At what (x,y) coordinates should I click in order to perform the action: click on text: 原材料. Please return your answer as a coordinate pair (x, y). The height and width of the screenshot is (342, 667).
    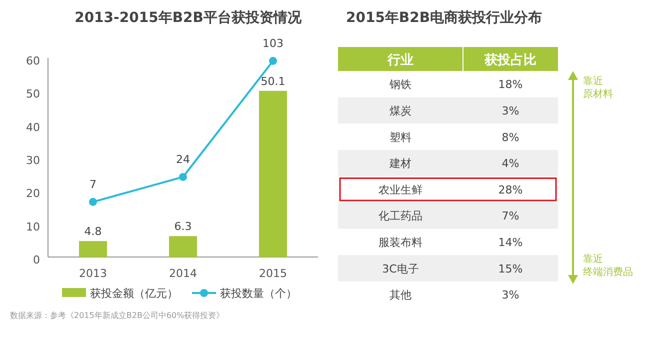
    Looking at the image, I should click on (598, 94).